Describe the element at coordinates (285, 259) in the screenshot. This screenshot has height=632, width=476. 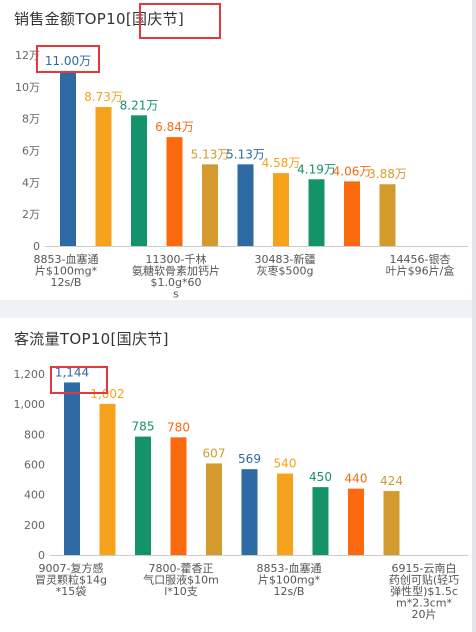
I see `x-tick-label-line: 30483-新疆` at that location.